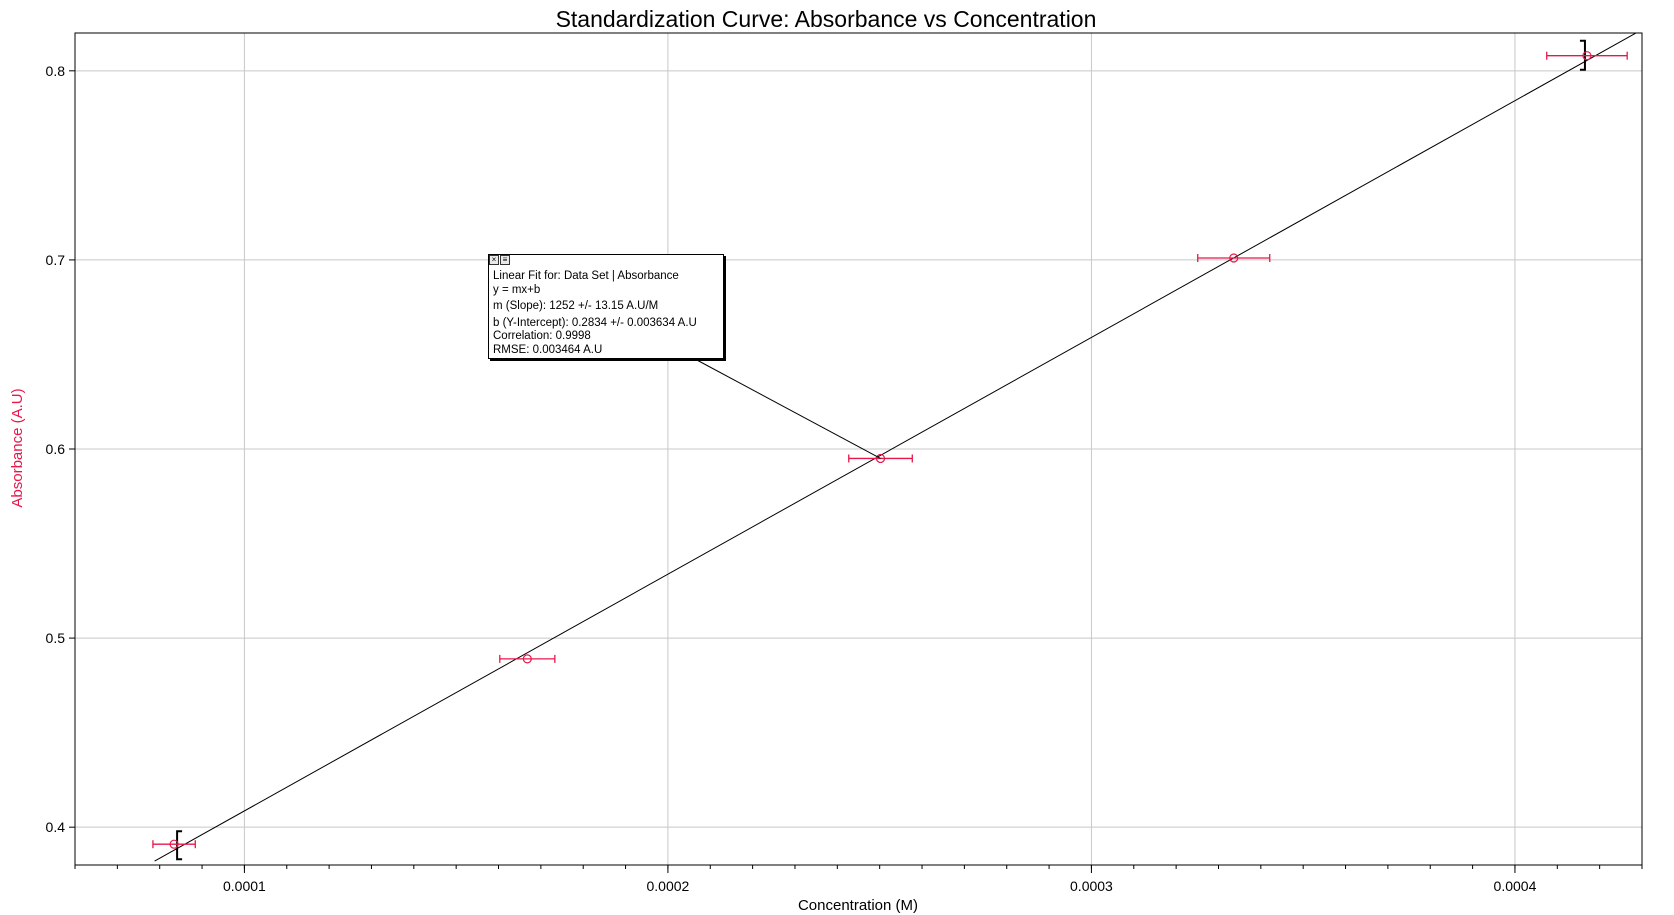 The image size is (1674, 915). Describe the element at coordinates (494, 260) in the screenshot. I see `close-icon: ×` at that location.